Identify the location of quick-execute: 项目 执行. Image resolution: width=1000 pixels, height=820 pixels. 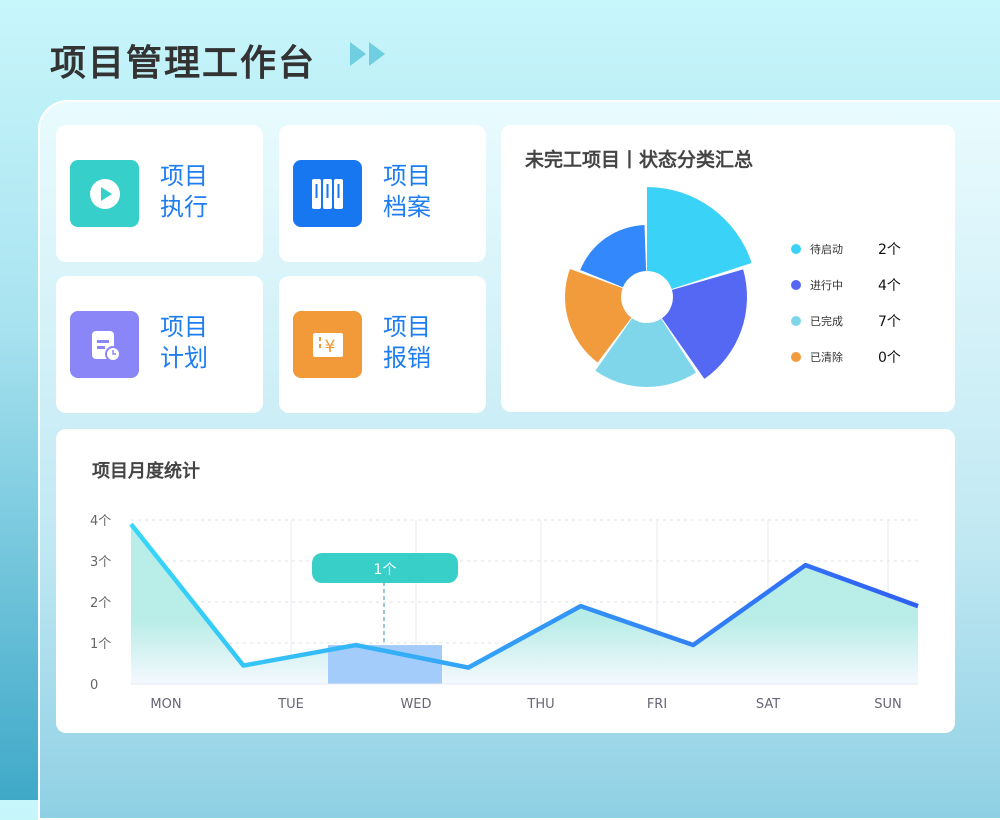
(159, 193).